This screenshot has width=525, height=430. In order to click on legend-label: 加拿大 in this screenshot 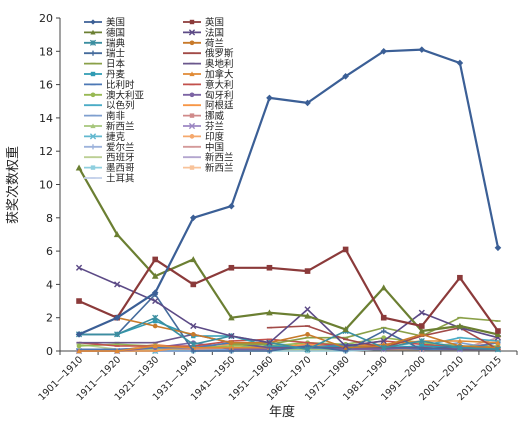, I will do `click(219, 75)`.